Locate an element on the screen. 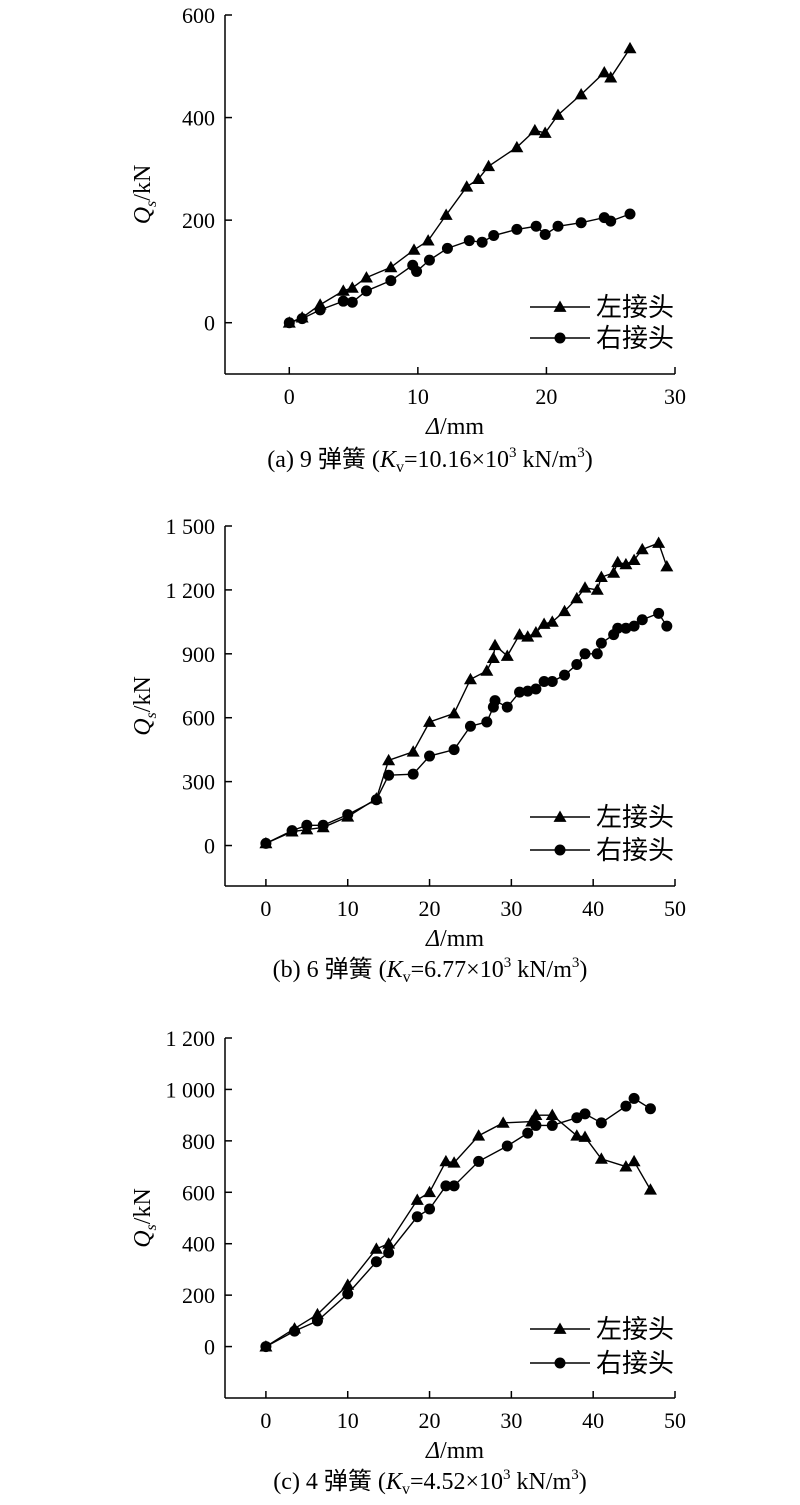 The image size is (800, 1505). x-tick-label: 50 is located at coordinates (675, 908).